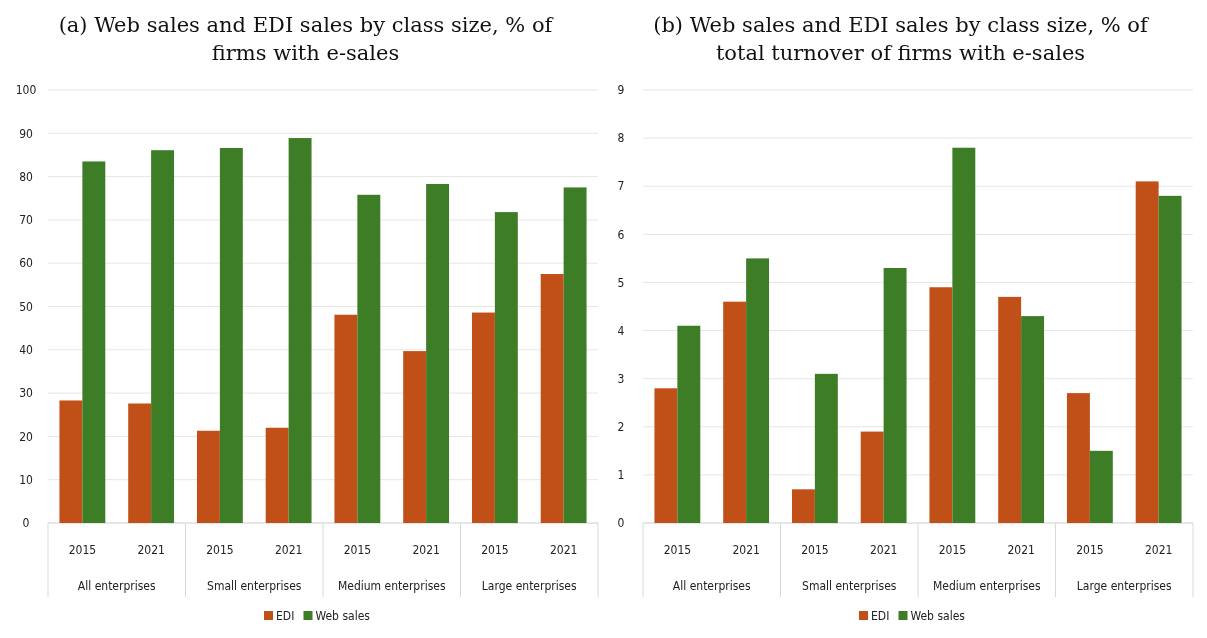  What do you see at coordinates (621, 378) in the screenshot?
I see `y-tick-label: 3` at bounding box center [621, 378].